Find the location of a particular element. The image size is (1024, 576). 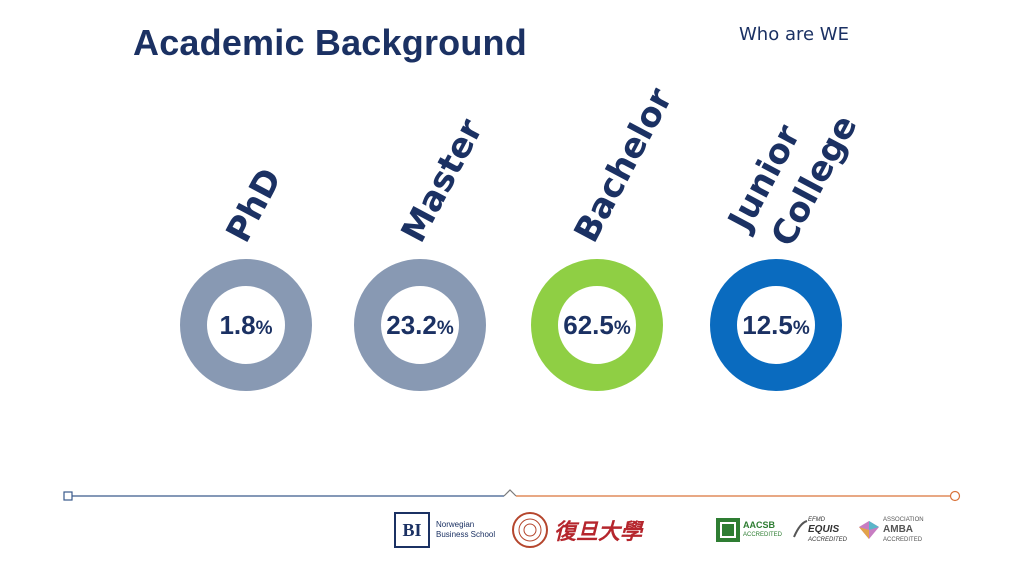

donut-master-value: 23.2% is located at coordinates (420, 325).